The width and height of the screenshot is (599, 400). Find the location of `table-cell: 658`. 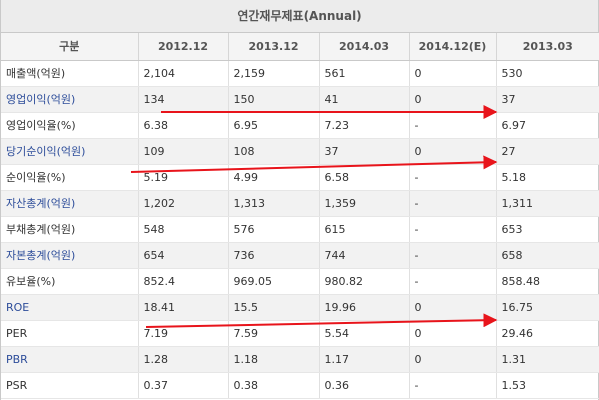

table-cell: 658 is located at coordinates (547, 255).